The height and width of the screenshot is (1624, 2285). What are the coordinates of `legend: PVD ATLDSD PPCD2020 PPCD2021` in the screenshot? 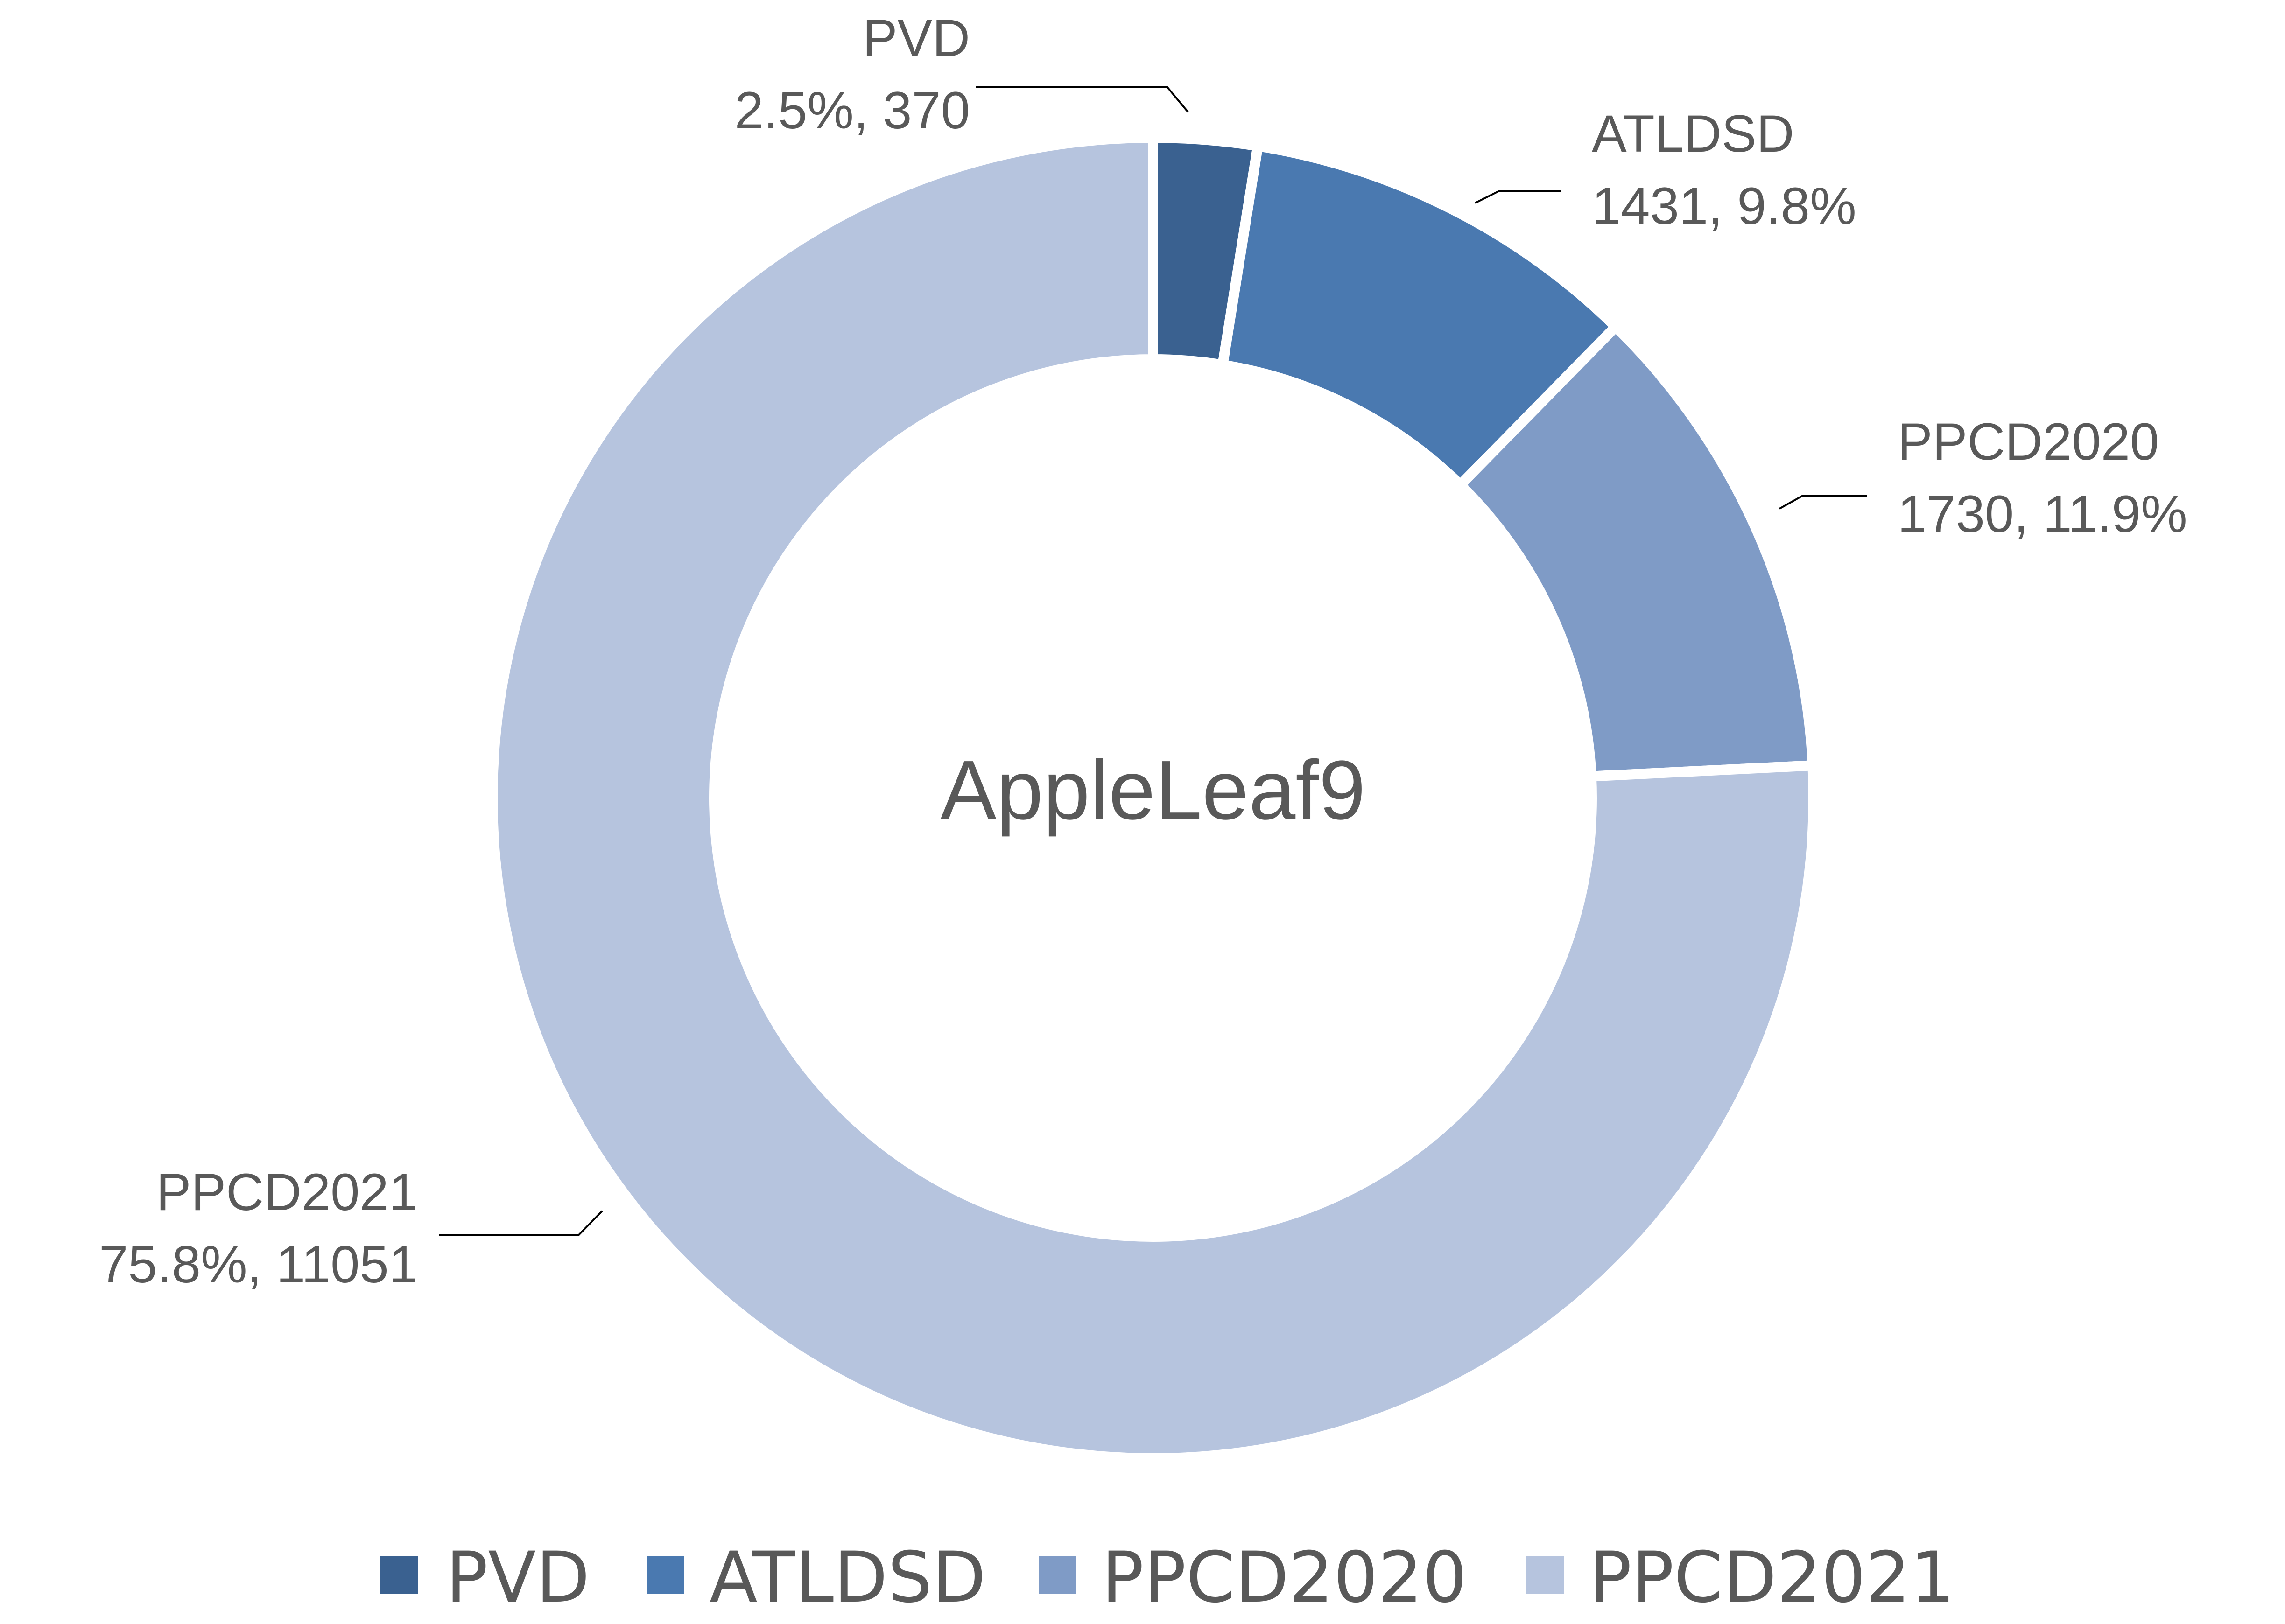 It's located at (1167, 1577).